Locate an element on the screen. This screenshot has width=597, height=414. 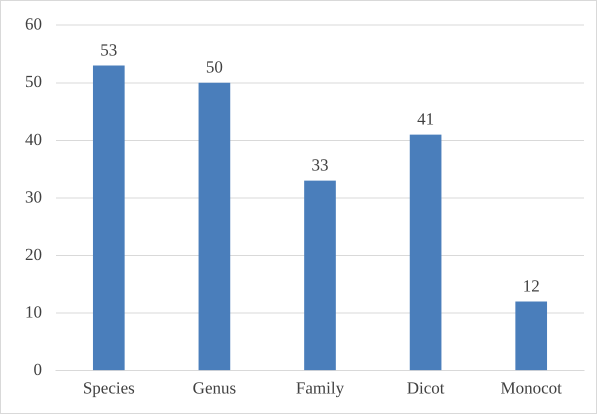
data-label: 53 is located at coordinates (109, 50).